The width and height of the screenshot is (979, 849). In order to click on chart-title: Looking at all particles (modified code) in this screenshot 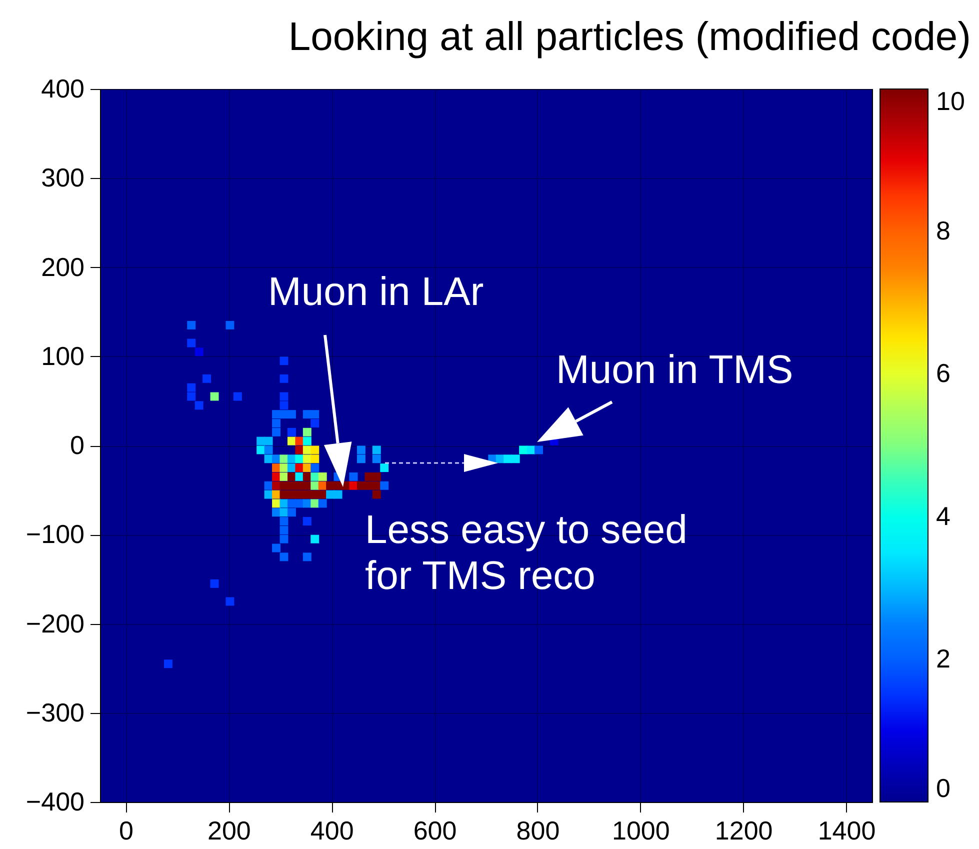, I will do `click(629, 37)`.